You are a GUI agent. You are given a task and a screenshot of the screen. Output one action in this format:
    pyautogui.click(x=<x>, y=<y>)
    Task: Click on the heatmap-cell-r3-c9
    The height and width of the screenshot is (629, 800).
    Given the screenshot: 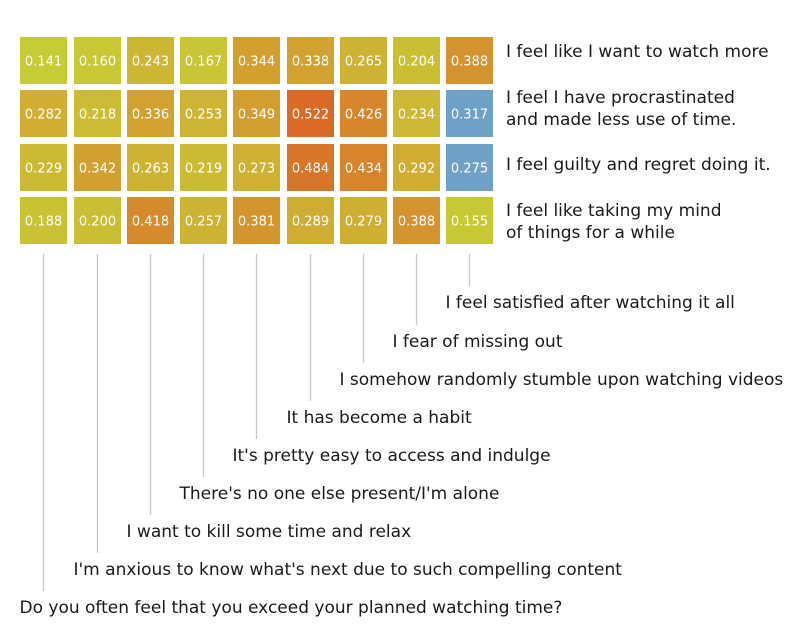 What is the action you would take?
    pyautogui.click(x=469, y=167)
    